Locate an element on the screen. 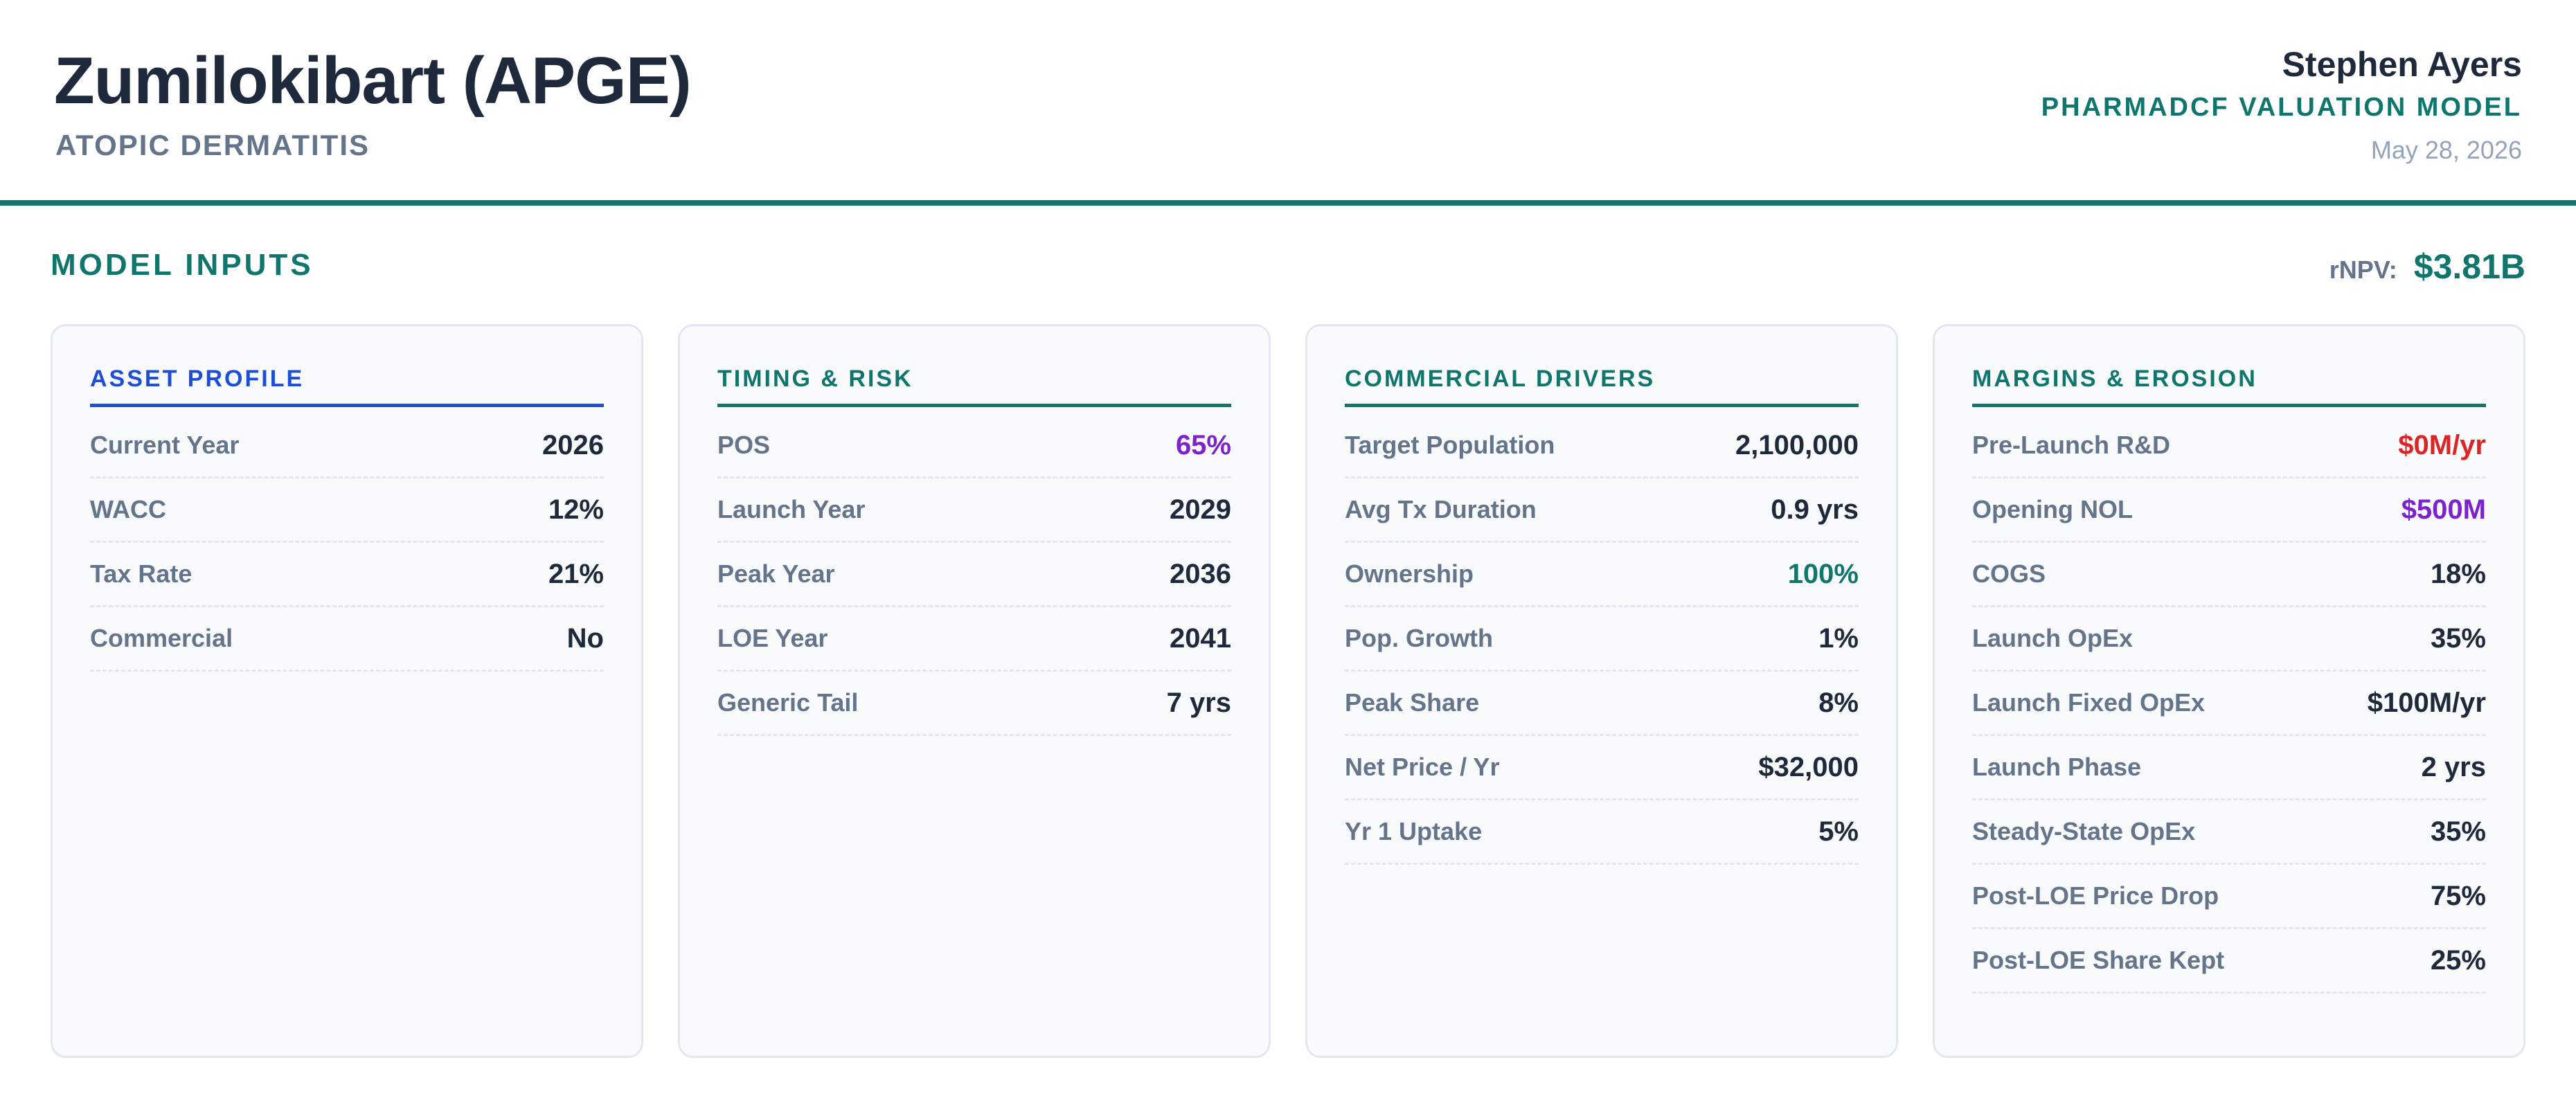  input-label: Pre-Launch R&D is located at coordinates (2071, 445).